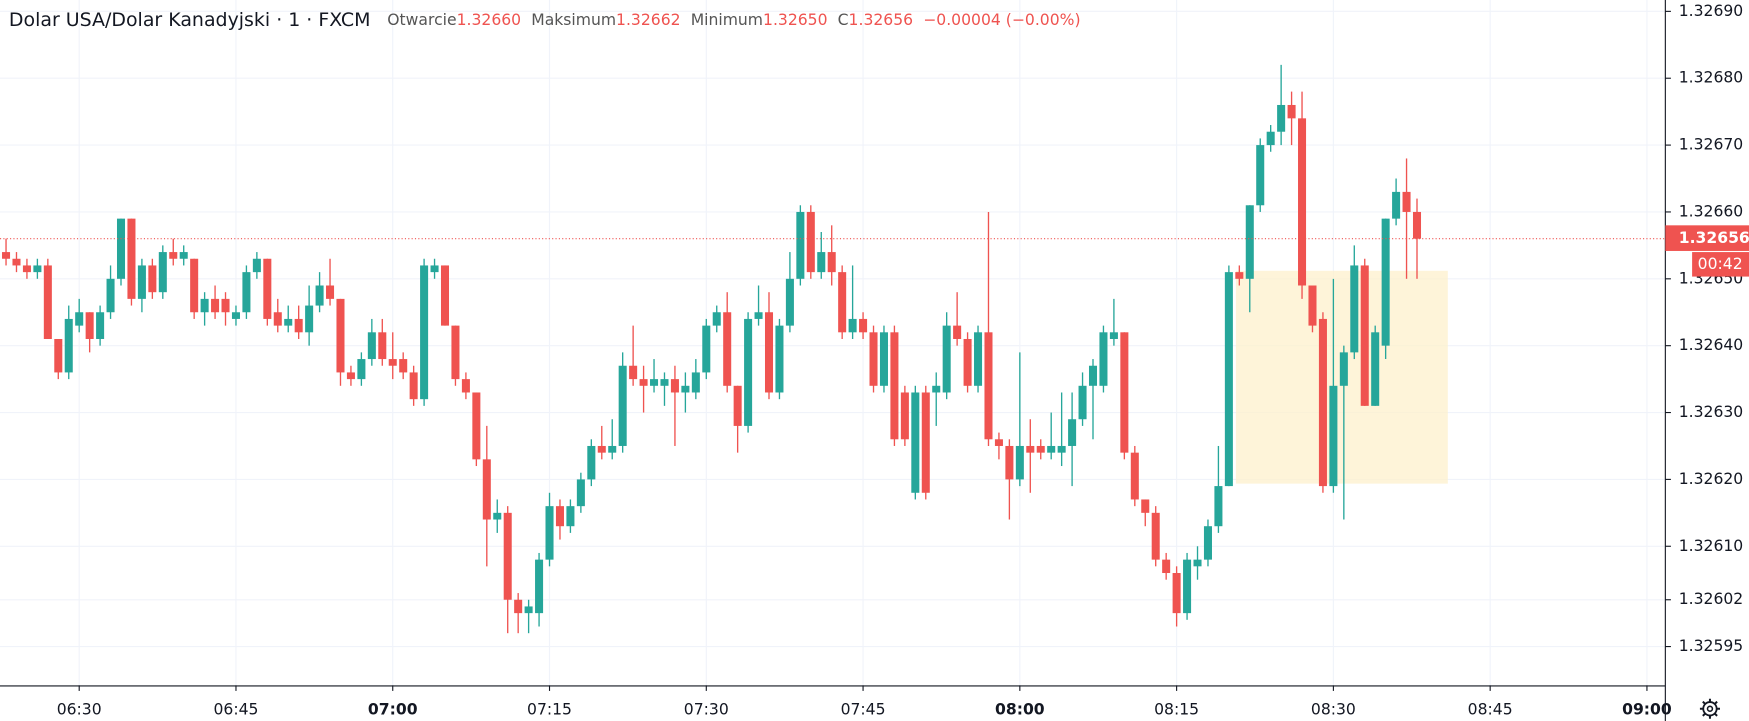  Describe the element at coordinates (1709, 708) in the screenshot. I see `settings-icon` at that location.